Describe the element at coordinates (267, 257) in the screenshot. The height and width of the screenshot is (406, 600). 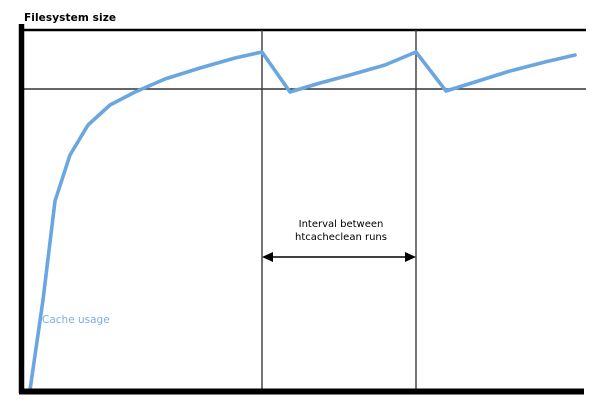
I see `arrow-head-left` at that location.